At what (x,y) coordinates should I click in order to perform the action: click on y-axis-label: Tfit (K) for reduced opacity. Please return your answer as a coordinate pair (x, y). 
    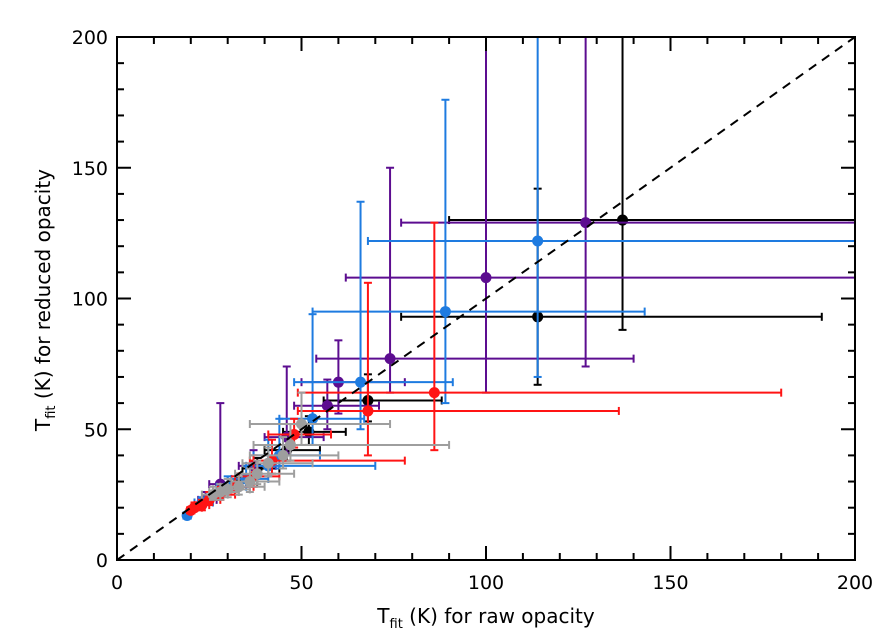
    Looking at the image, I should click on (45, 300).